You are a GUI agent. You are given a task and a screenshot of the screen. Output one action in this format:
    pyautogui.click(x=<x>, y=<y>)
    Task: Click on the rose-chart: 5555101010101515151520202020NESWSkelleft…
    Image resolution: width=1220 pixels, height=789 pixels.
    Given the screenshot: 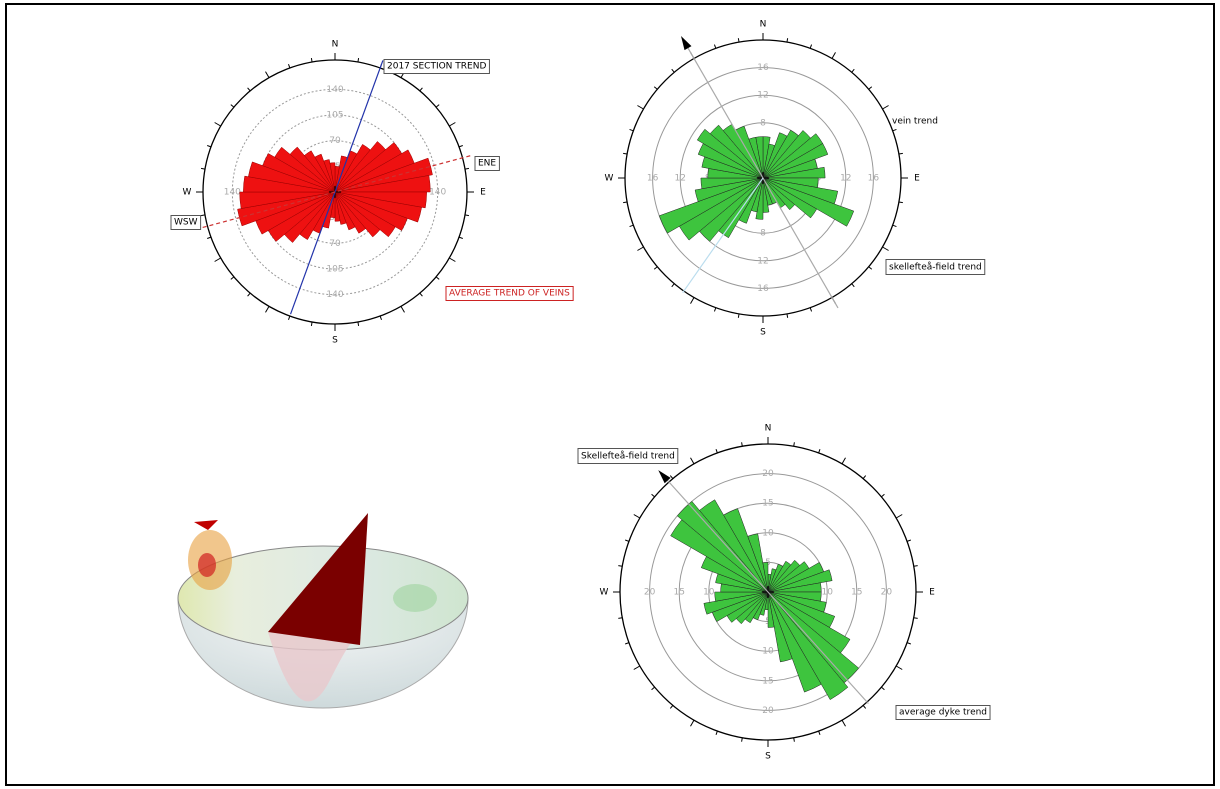 What is the action you would take?
    pyautogui.click(x=784, y=593)
    